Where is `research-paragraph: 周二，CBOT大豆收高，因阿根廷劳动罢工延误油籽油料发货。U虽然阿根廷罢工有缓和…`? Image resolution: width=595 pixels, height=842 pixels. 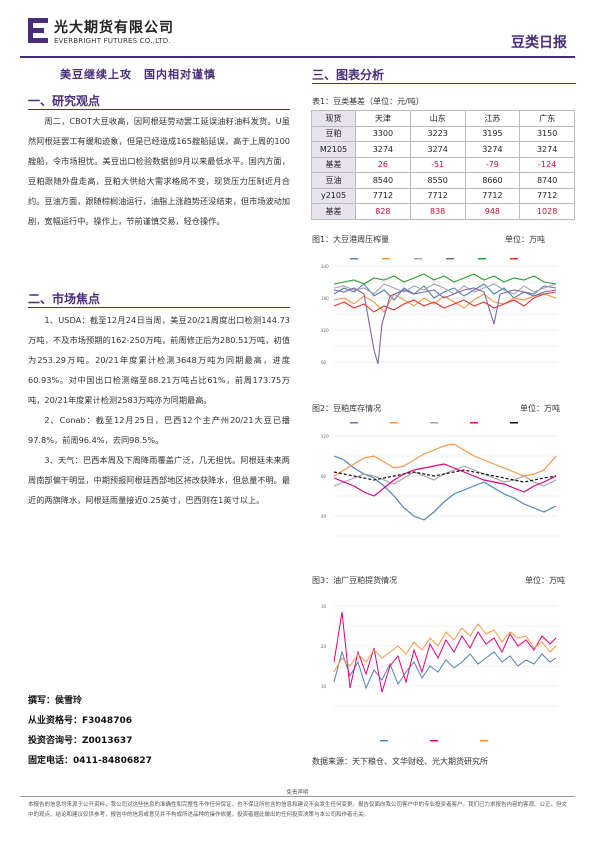 research-paragraph: 周二，CBOT大豆收高，因阿根廷劳动罢工延误油籽油料发货。U虽然阿根廷罢工有缓和… is located at coordinates (159, 171).